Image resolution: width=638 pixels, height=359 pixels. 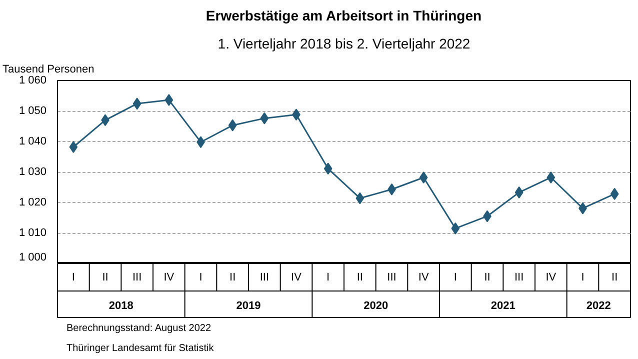 I want to click on y-tick-label: 1 010, so click(x=32, y=233).